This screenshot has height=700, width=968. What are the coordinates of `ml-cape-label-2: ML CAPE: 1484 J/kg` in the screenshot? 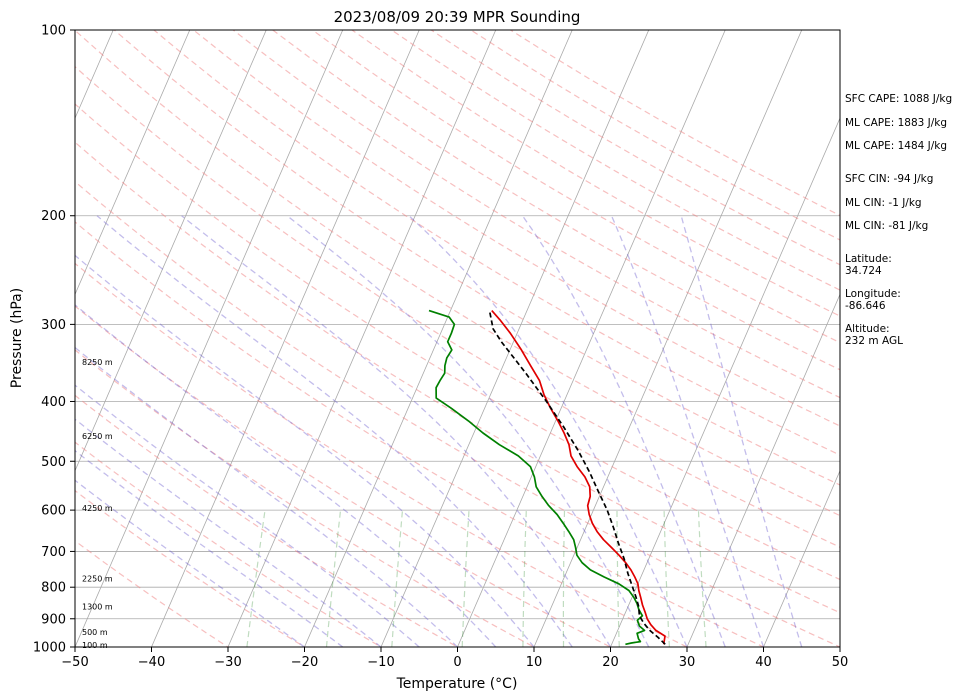 It's located at (896, 146).